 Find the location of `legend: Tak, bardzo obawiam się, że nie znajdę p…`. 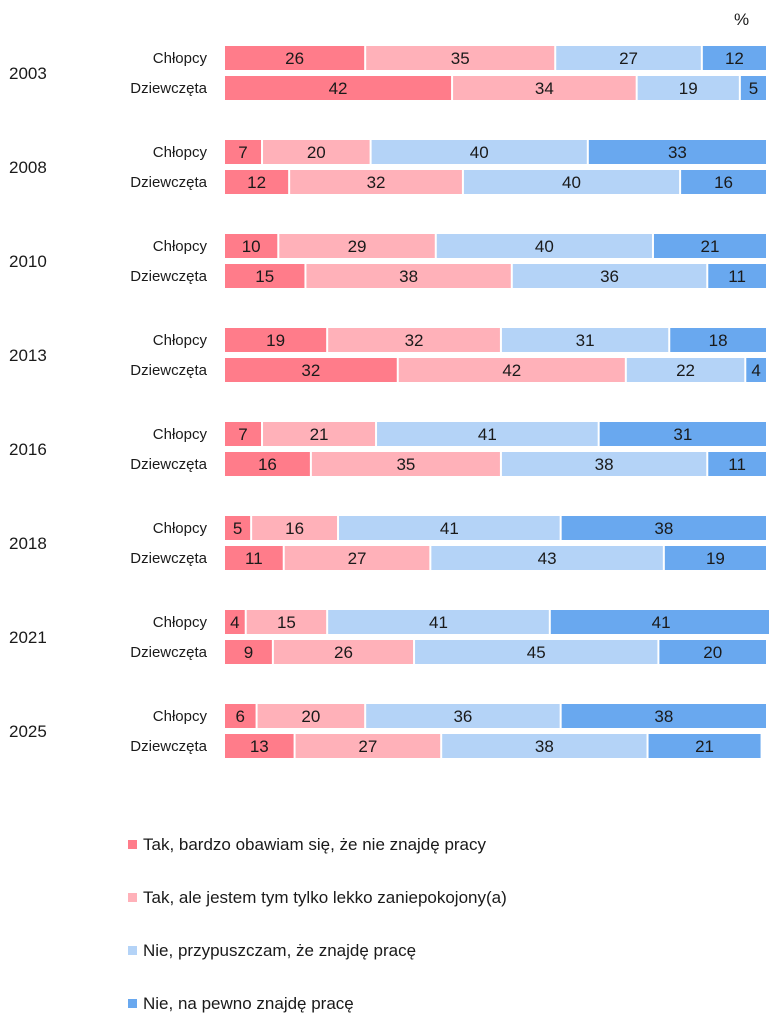

legend: Tak, bardzo obawiam się, że nie znajdę p… is located at coordinates (317, 924).